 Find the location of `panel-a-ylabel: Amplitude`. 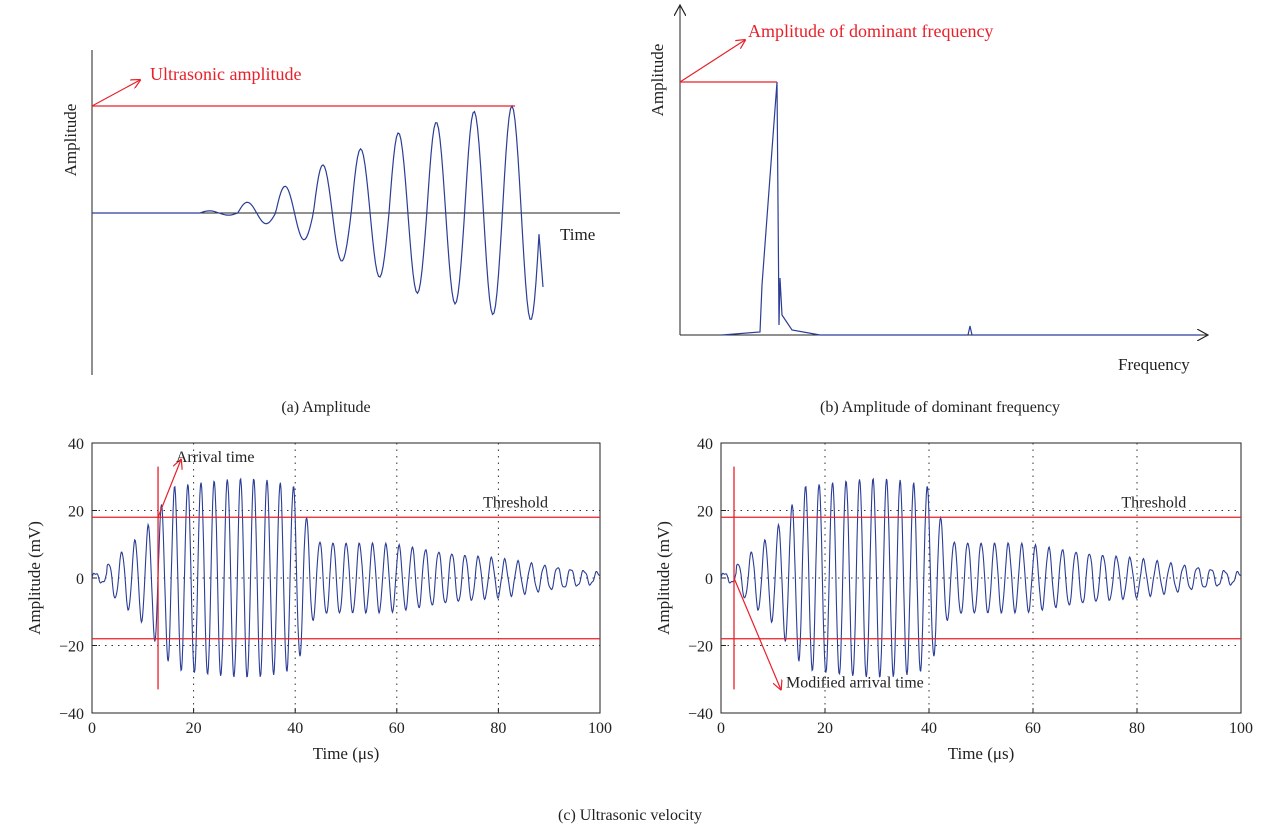

panel-a-ylabel: Amplitude is located at coordinates (70, 140).